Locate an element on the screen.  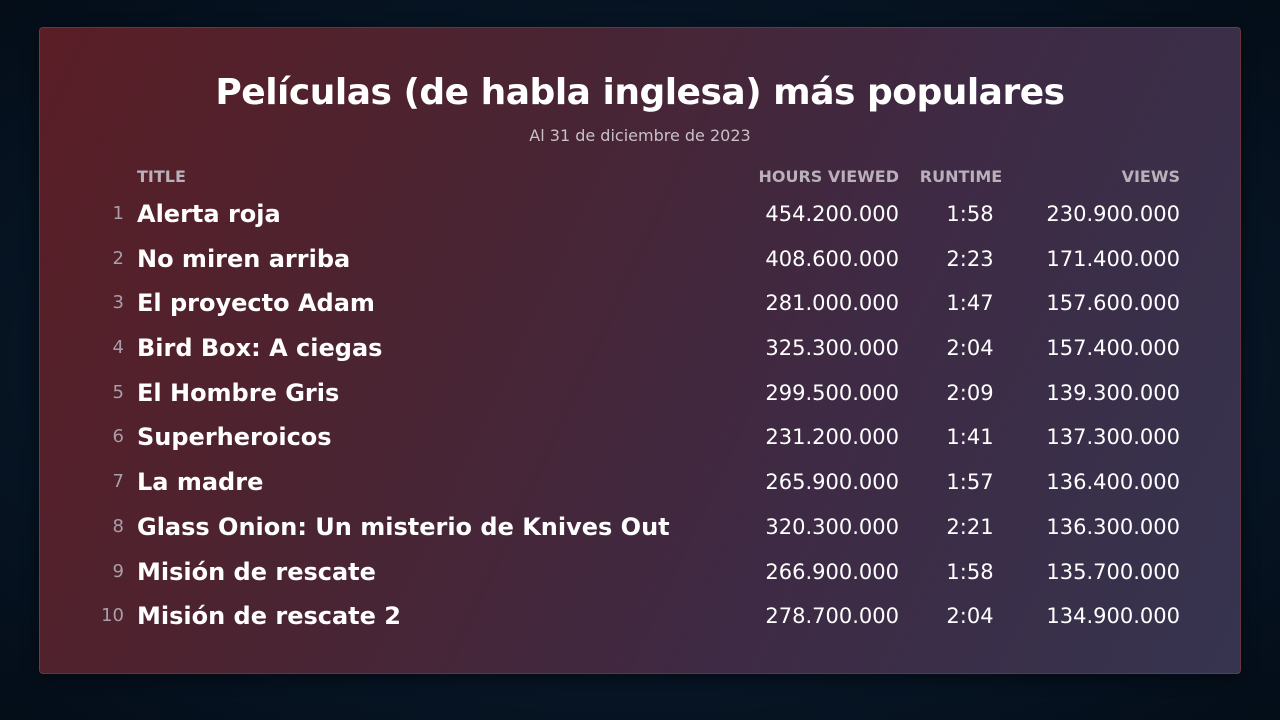
row-views: 137.300.000 is located at coordinates (1113, 437).